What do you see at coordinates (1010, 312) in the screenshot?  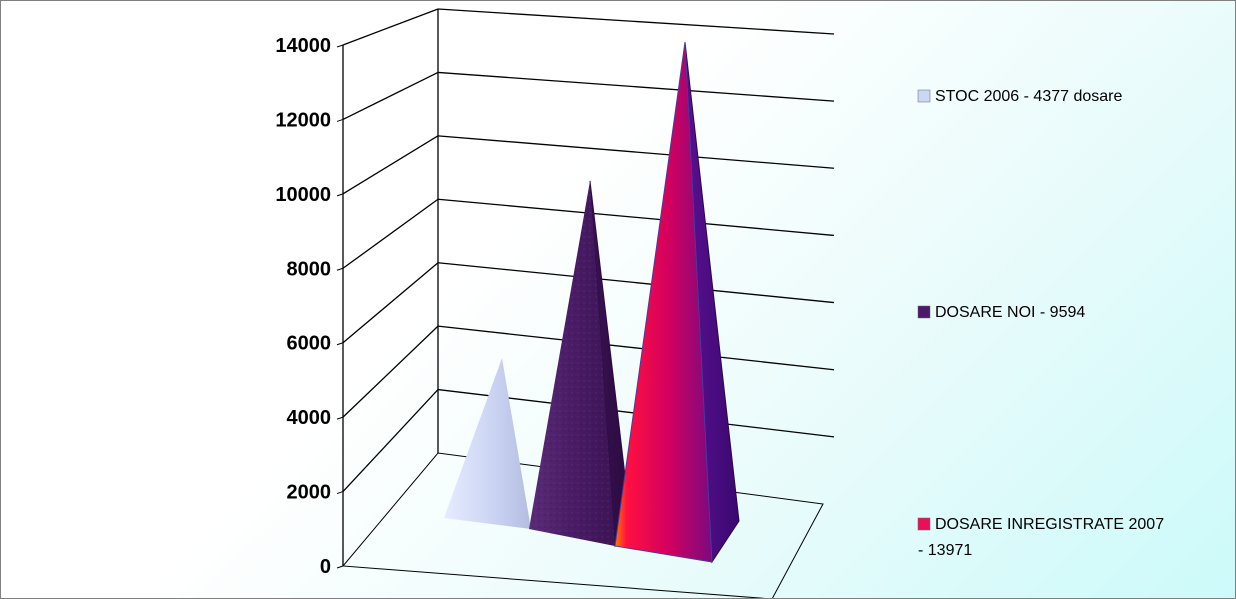 I see `legend-label: DOSARE NOI - 9594` at bounding box center [1010, 312].